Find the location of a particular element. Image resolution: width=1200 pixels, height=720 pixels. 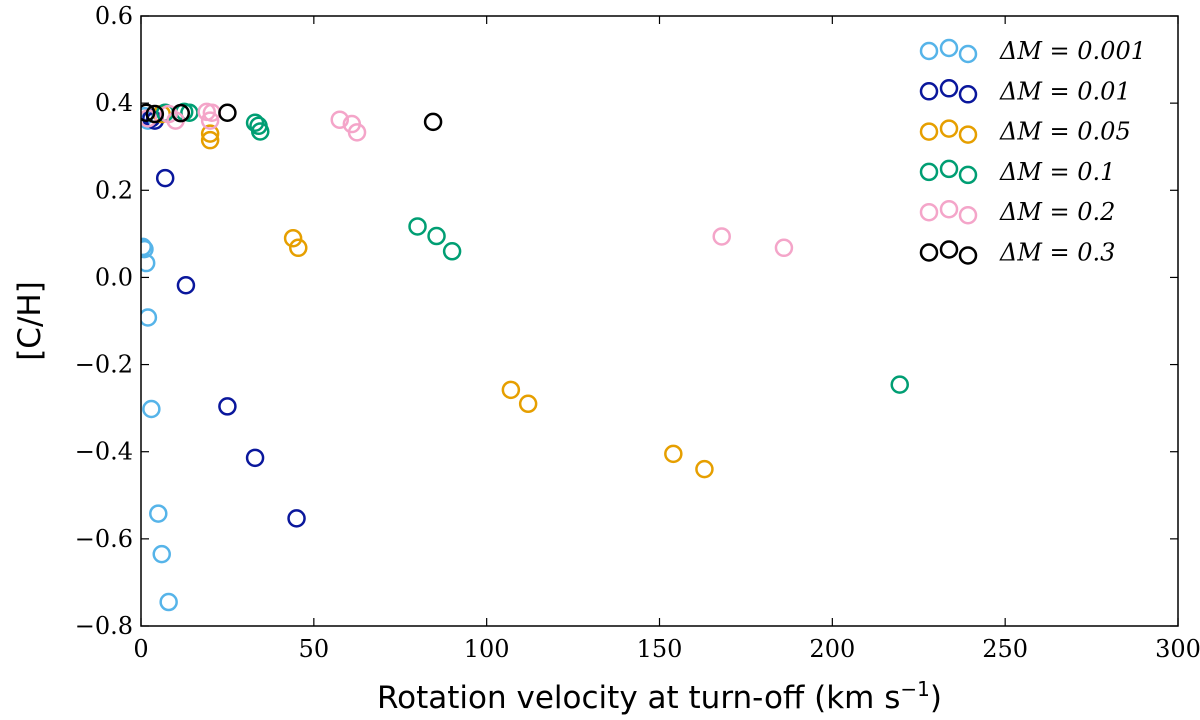

x-tick-label-3: 150 is located at coordinates (660, 649).